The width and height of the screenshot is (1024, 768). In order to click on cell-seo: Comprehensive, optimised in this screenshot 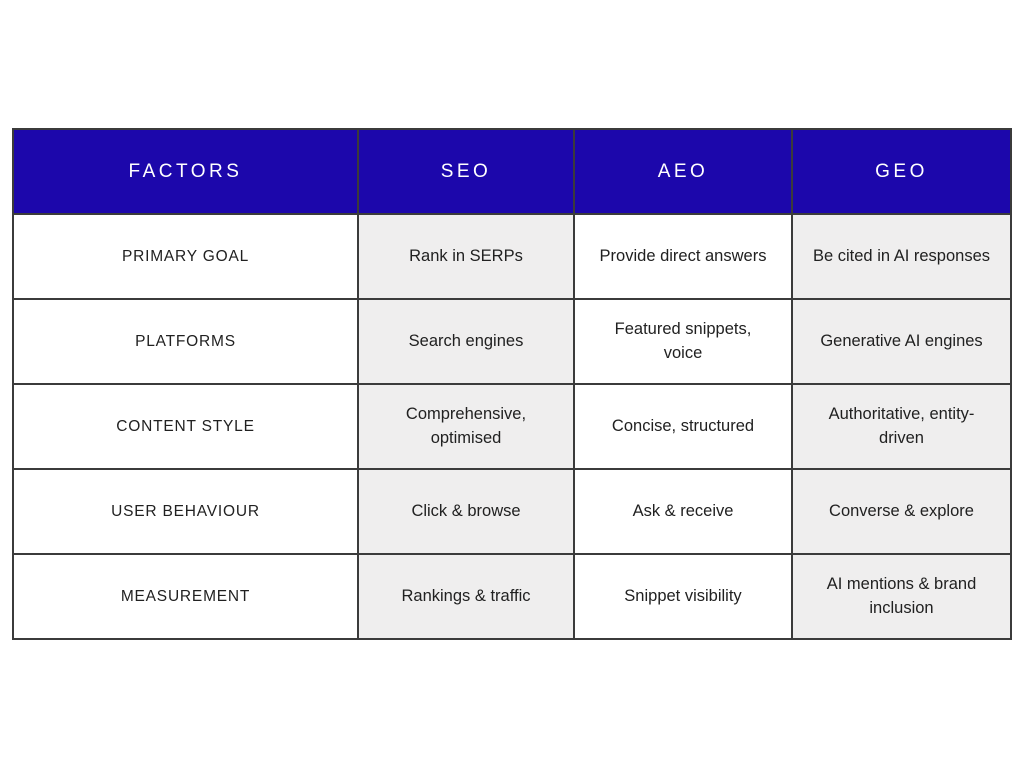, I will do `click(466, 426)`.